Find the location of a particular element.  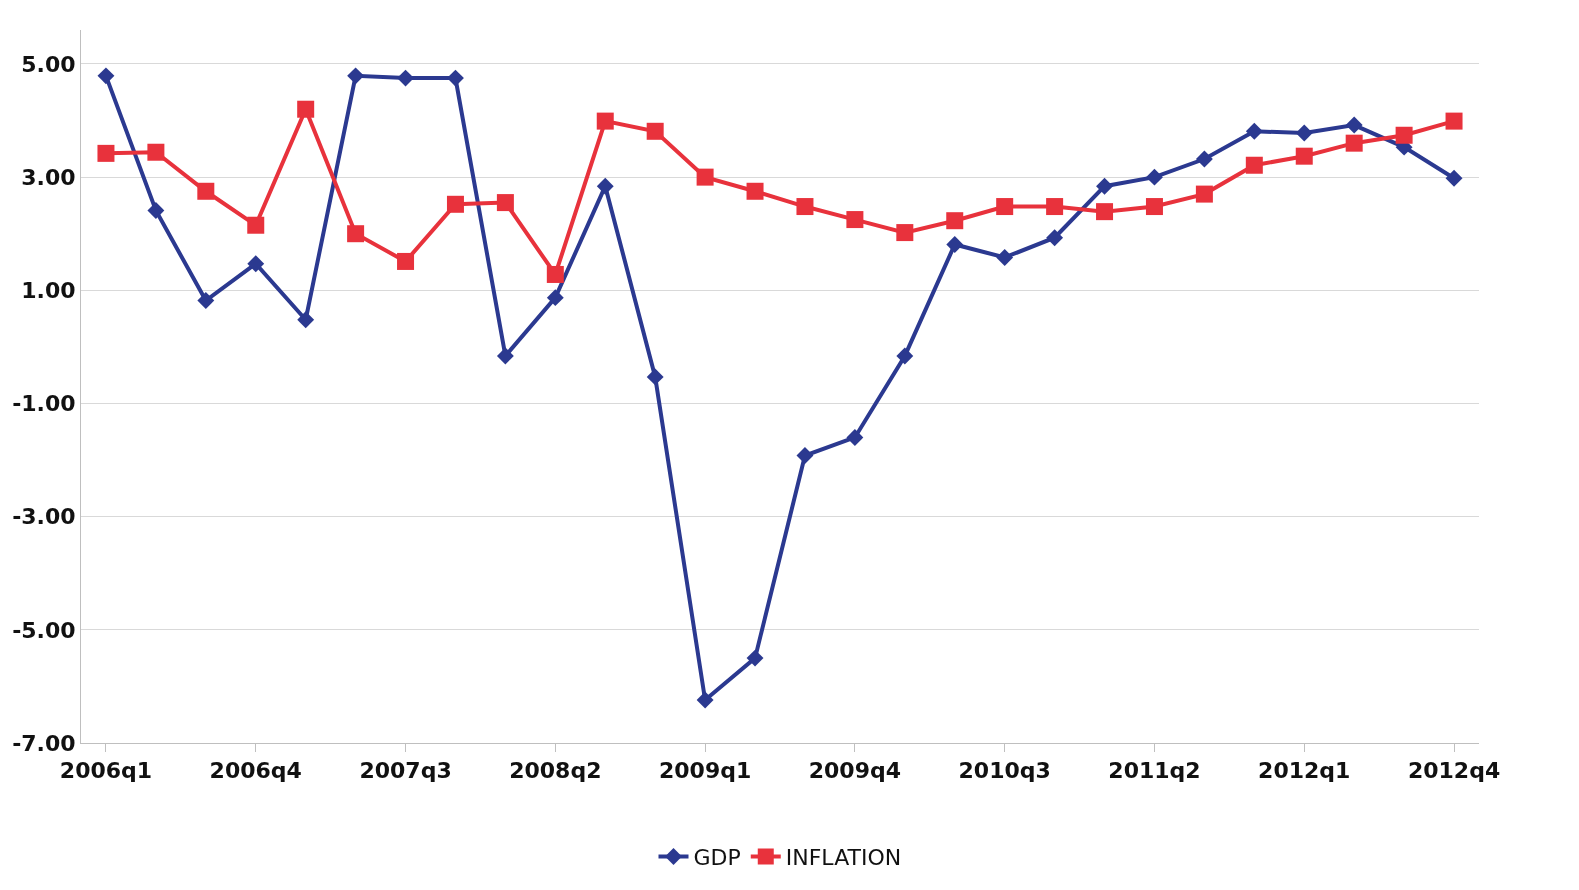

x-tick-label: 2009q1 is located at coordinates (705, 771).